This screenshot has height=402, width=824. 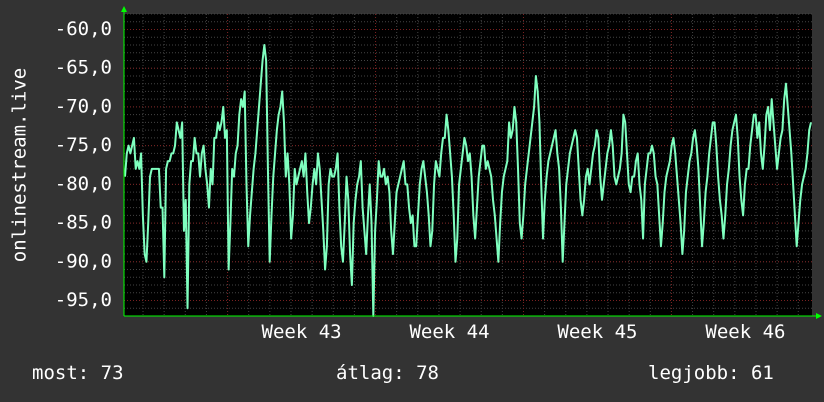 What do you see at coordinates (83, 223) in the screenshot?
I see `y-tick-label: -85,0` at bounding box center [83, 223].